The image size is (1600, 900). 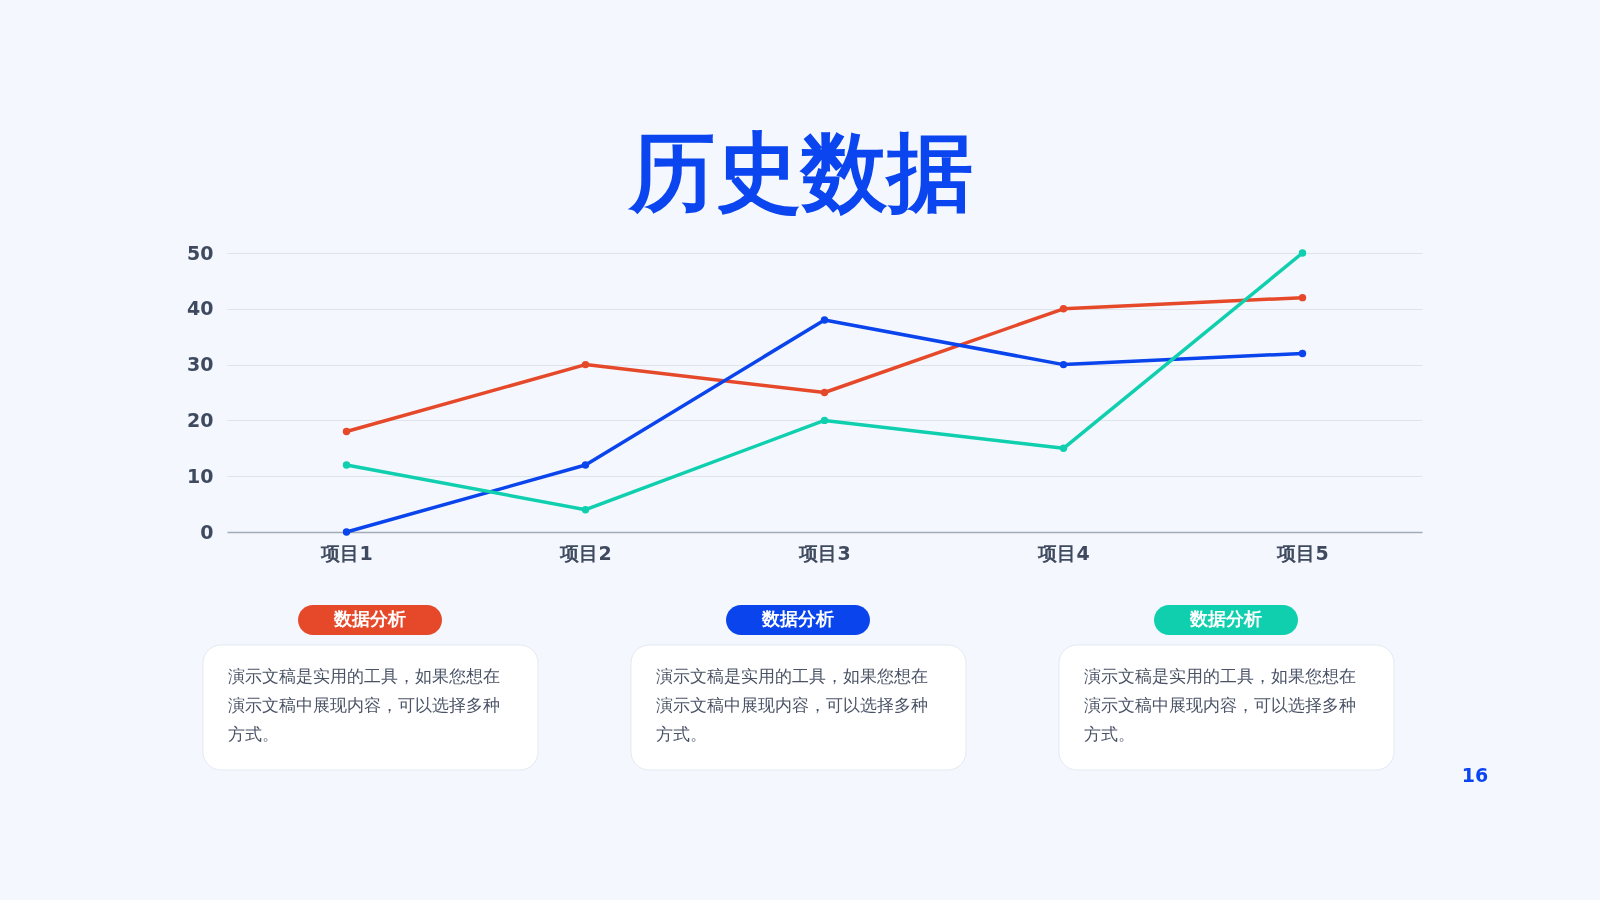 I want to click on y-tick-label: 30, so click(x=200, y=364).